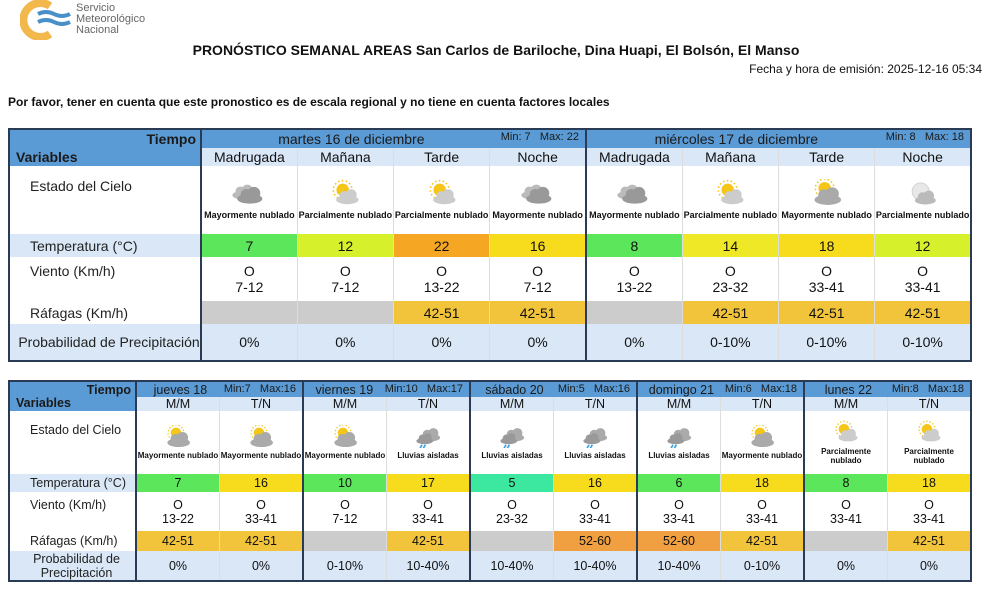  Describe the element at coordinates (345, 245) in the screenshot. I see `temperature-cell: 12` at that location.